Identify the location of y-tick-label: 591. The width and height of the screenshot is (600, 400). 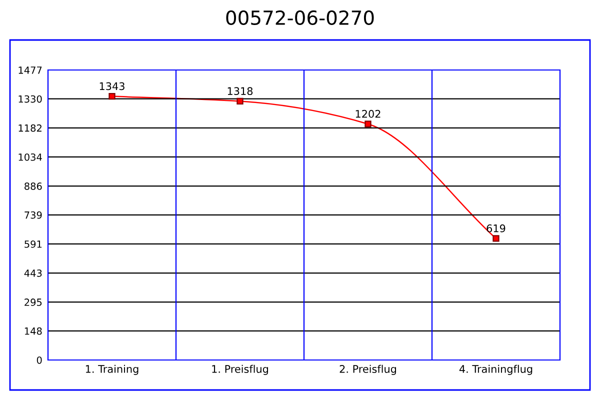
(33, 244).